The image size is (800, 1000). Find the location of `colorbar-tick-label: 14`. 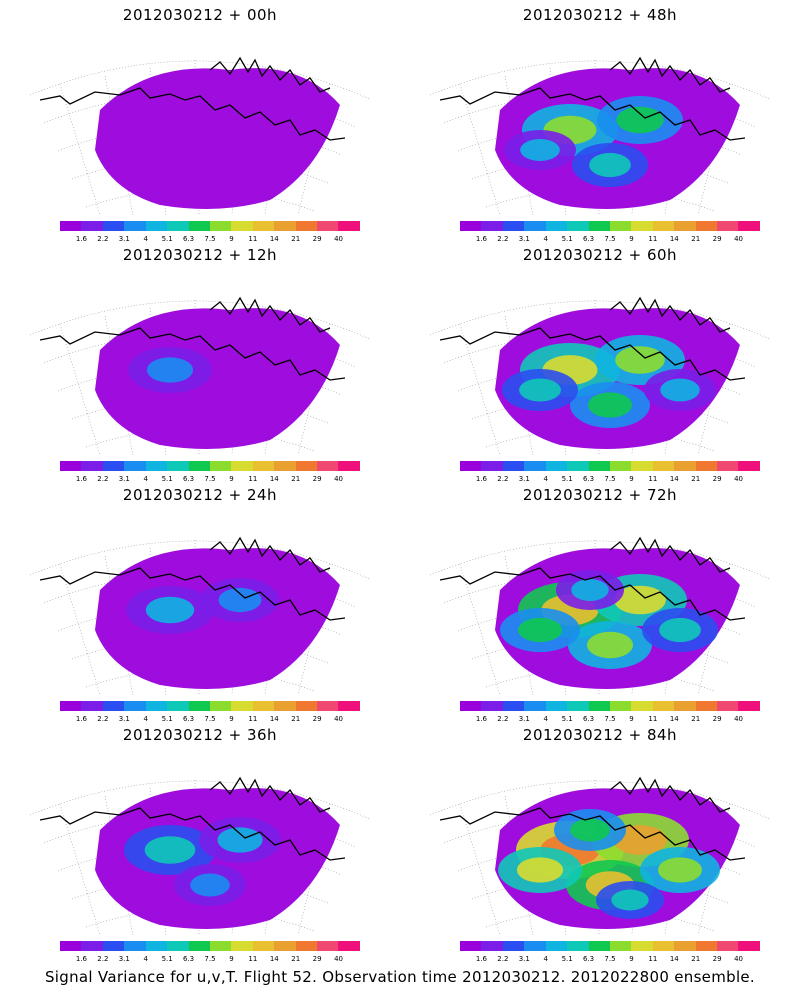

colorbar-tick-label: 14 is located at coordinates (674, 719).